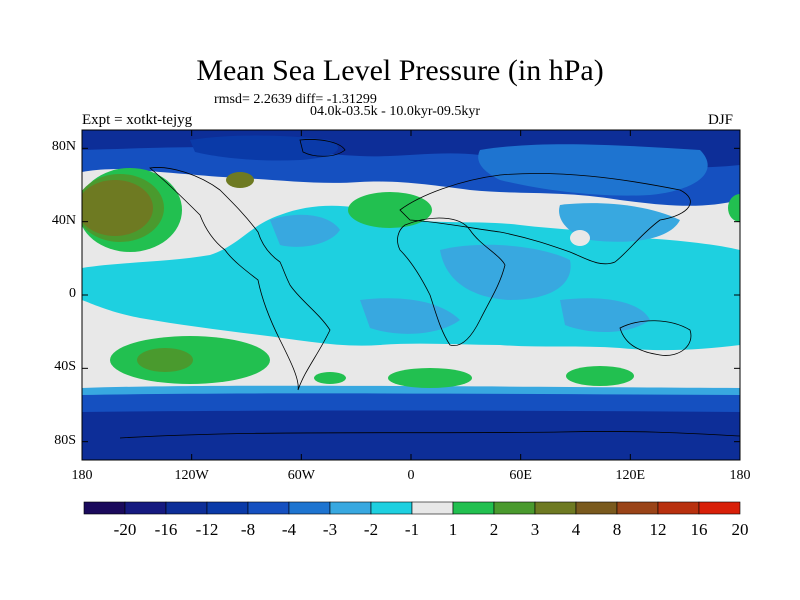  Describe the element at coordinates (65, 440) in the screenshot. I see `lat-label: 80S` at that location.